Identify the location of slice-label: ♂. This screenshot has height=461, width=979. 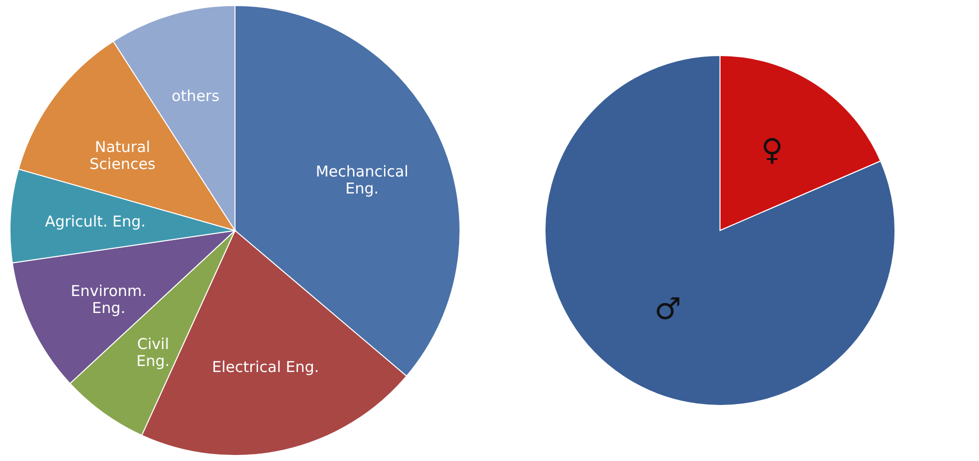
(668, 309).